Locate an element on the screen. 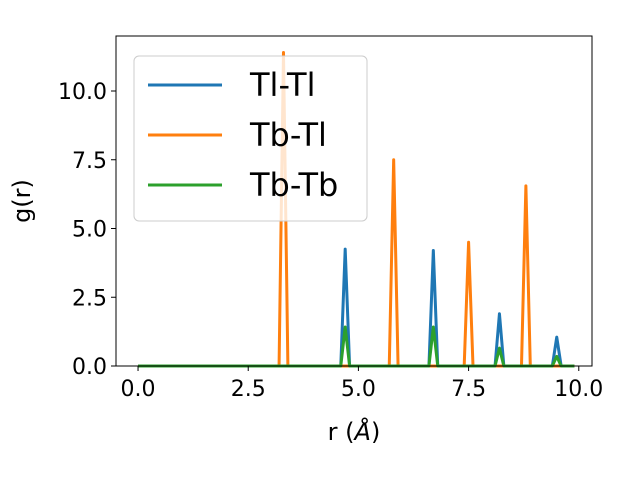 The height and width of the screenshot is (480, 640). y-tick-label: 5.0 is located at coordinates (89, 230).